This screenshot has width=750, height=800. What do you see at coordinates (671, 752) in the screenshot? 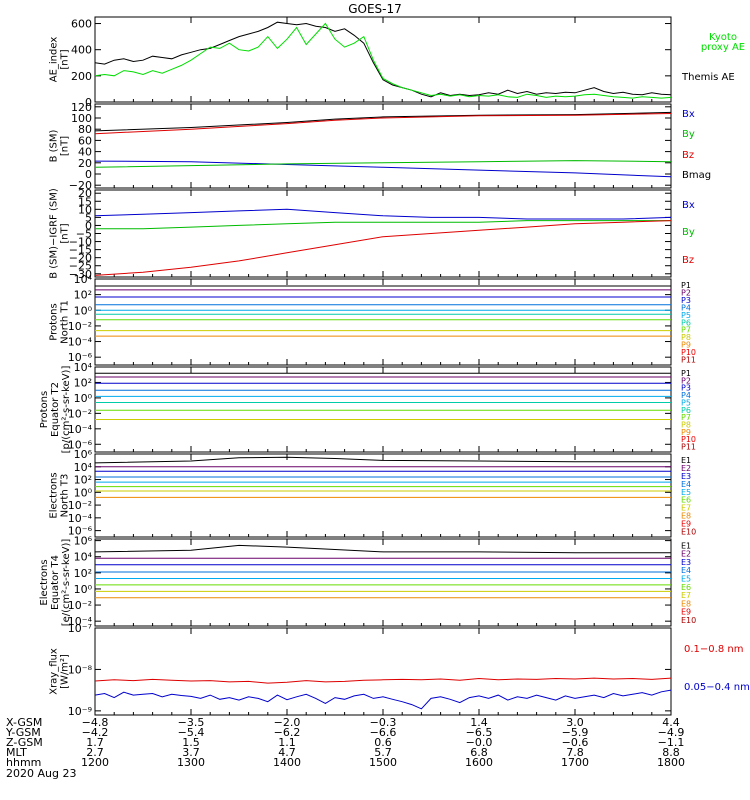
I see `ephemeris-value: 8.8` at bounding box center [671, 752].